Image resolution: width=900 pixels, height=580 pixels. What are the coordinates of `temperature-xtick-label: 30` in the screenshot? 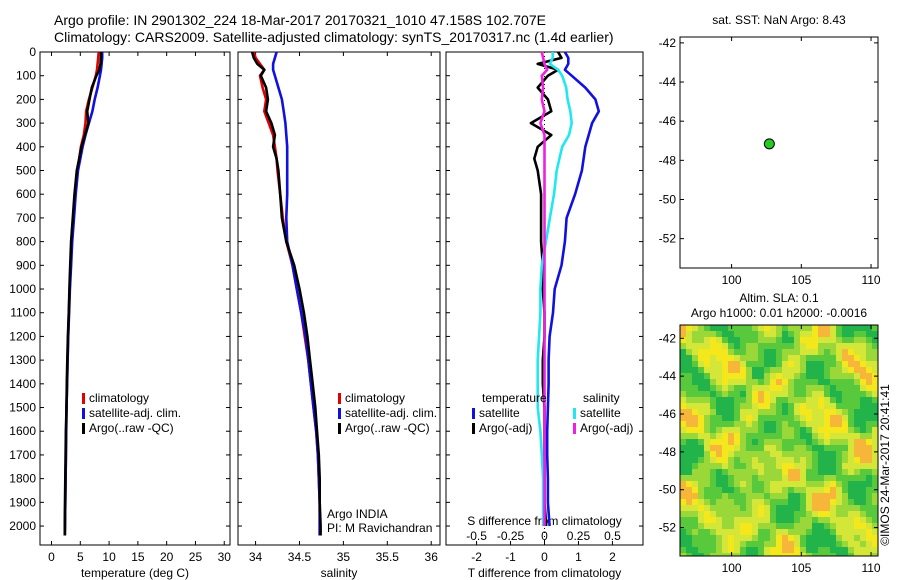 It's located at (225, 557).